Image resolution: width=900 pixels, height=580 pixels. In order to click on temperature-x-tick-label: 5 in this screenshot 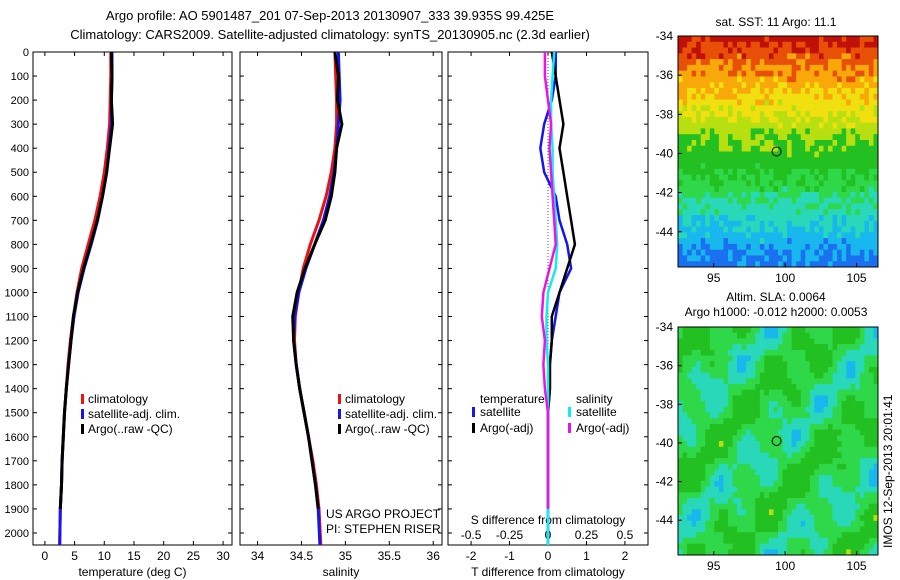, I will do `click(74, 556)`.